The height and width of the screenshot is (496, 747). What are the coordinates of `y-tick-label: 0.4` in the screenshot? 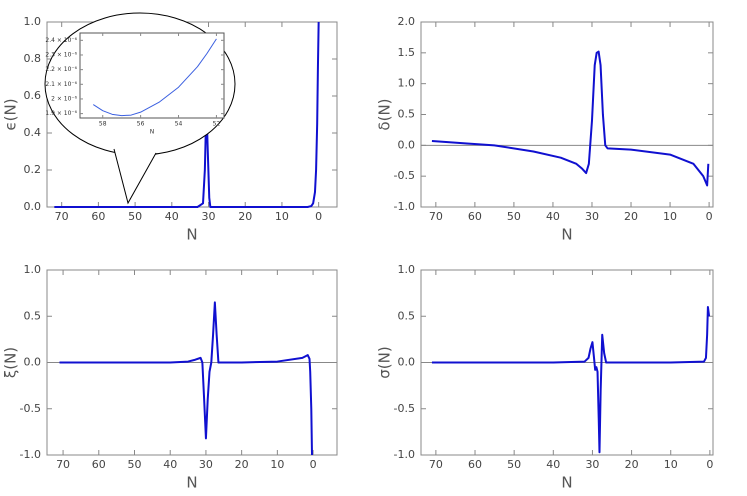 It's located at (33, 132).